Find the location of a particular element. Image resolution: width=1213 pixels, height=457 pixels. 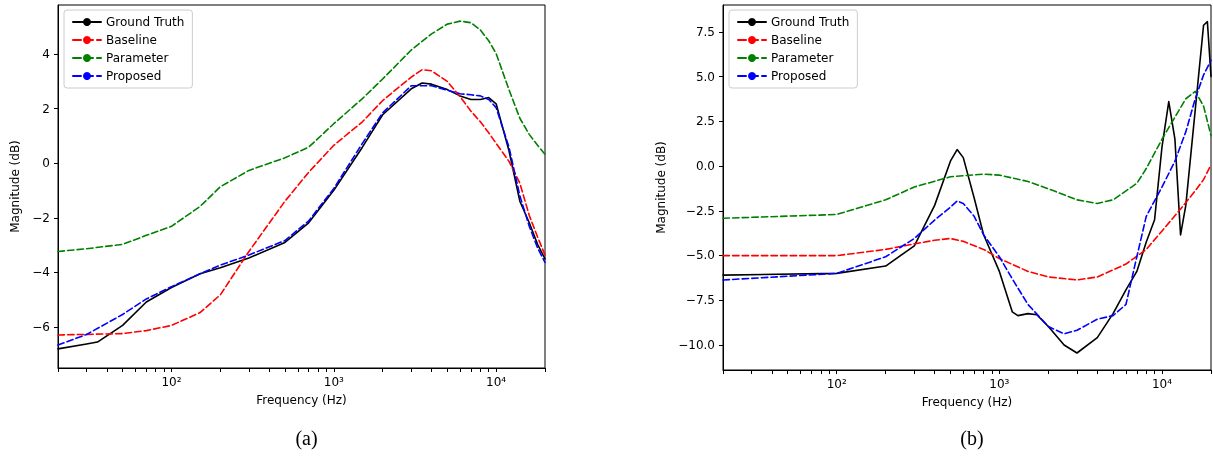

y-tick-label: −10.0 is located at coordinates (696, 344).